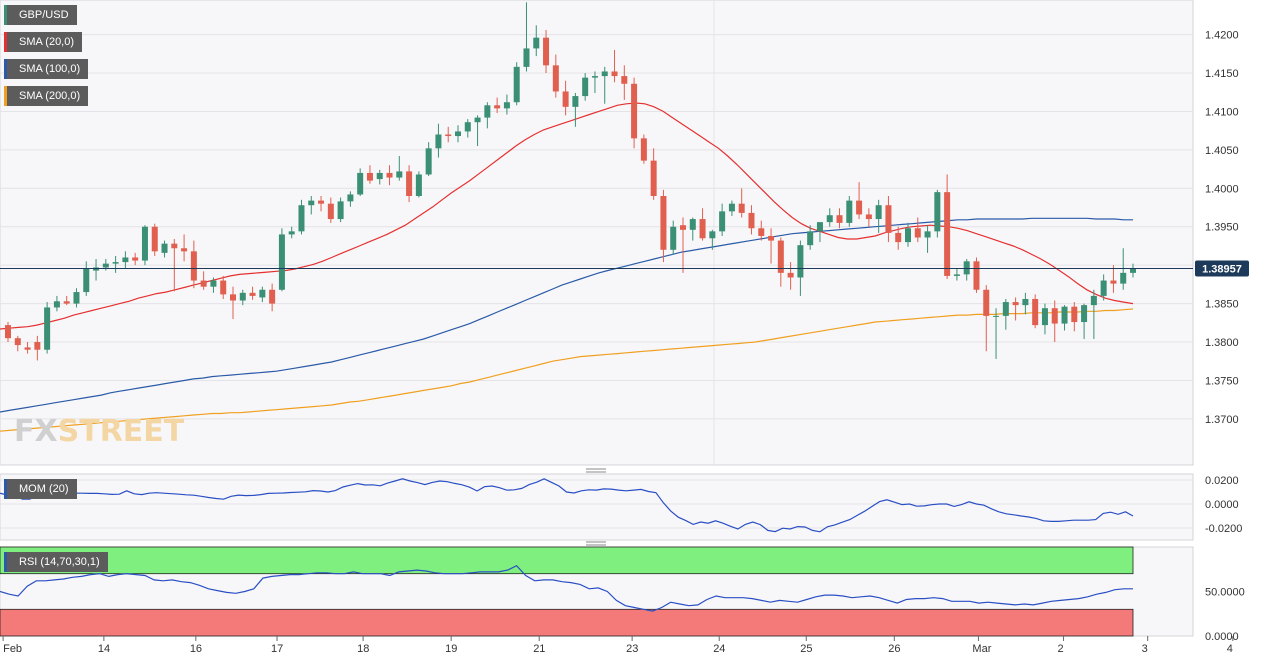  I want to click on last-price-label: 1.38957, so click(1222, 269).